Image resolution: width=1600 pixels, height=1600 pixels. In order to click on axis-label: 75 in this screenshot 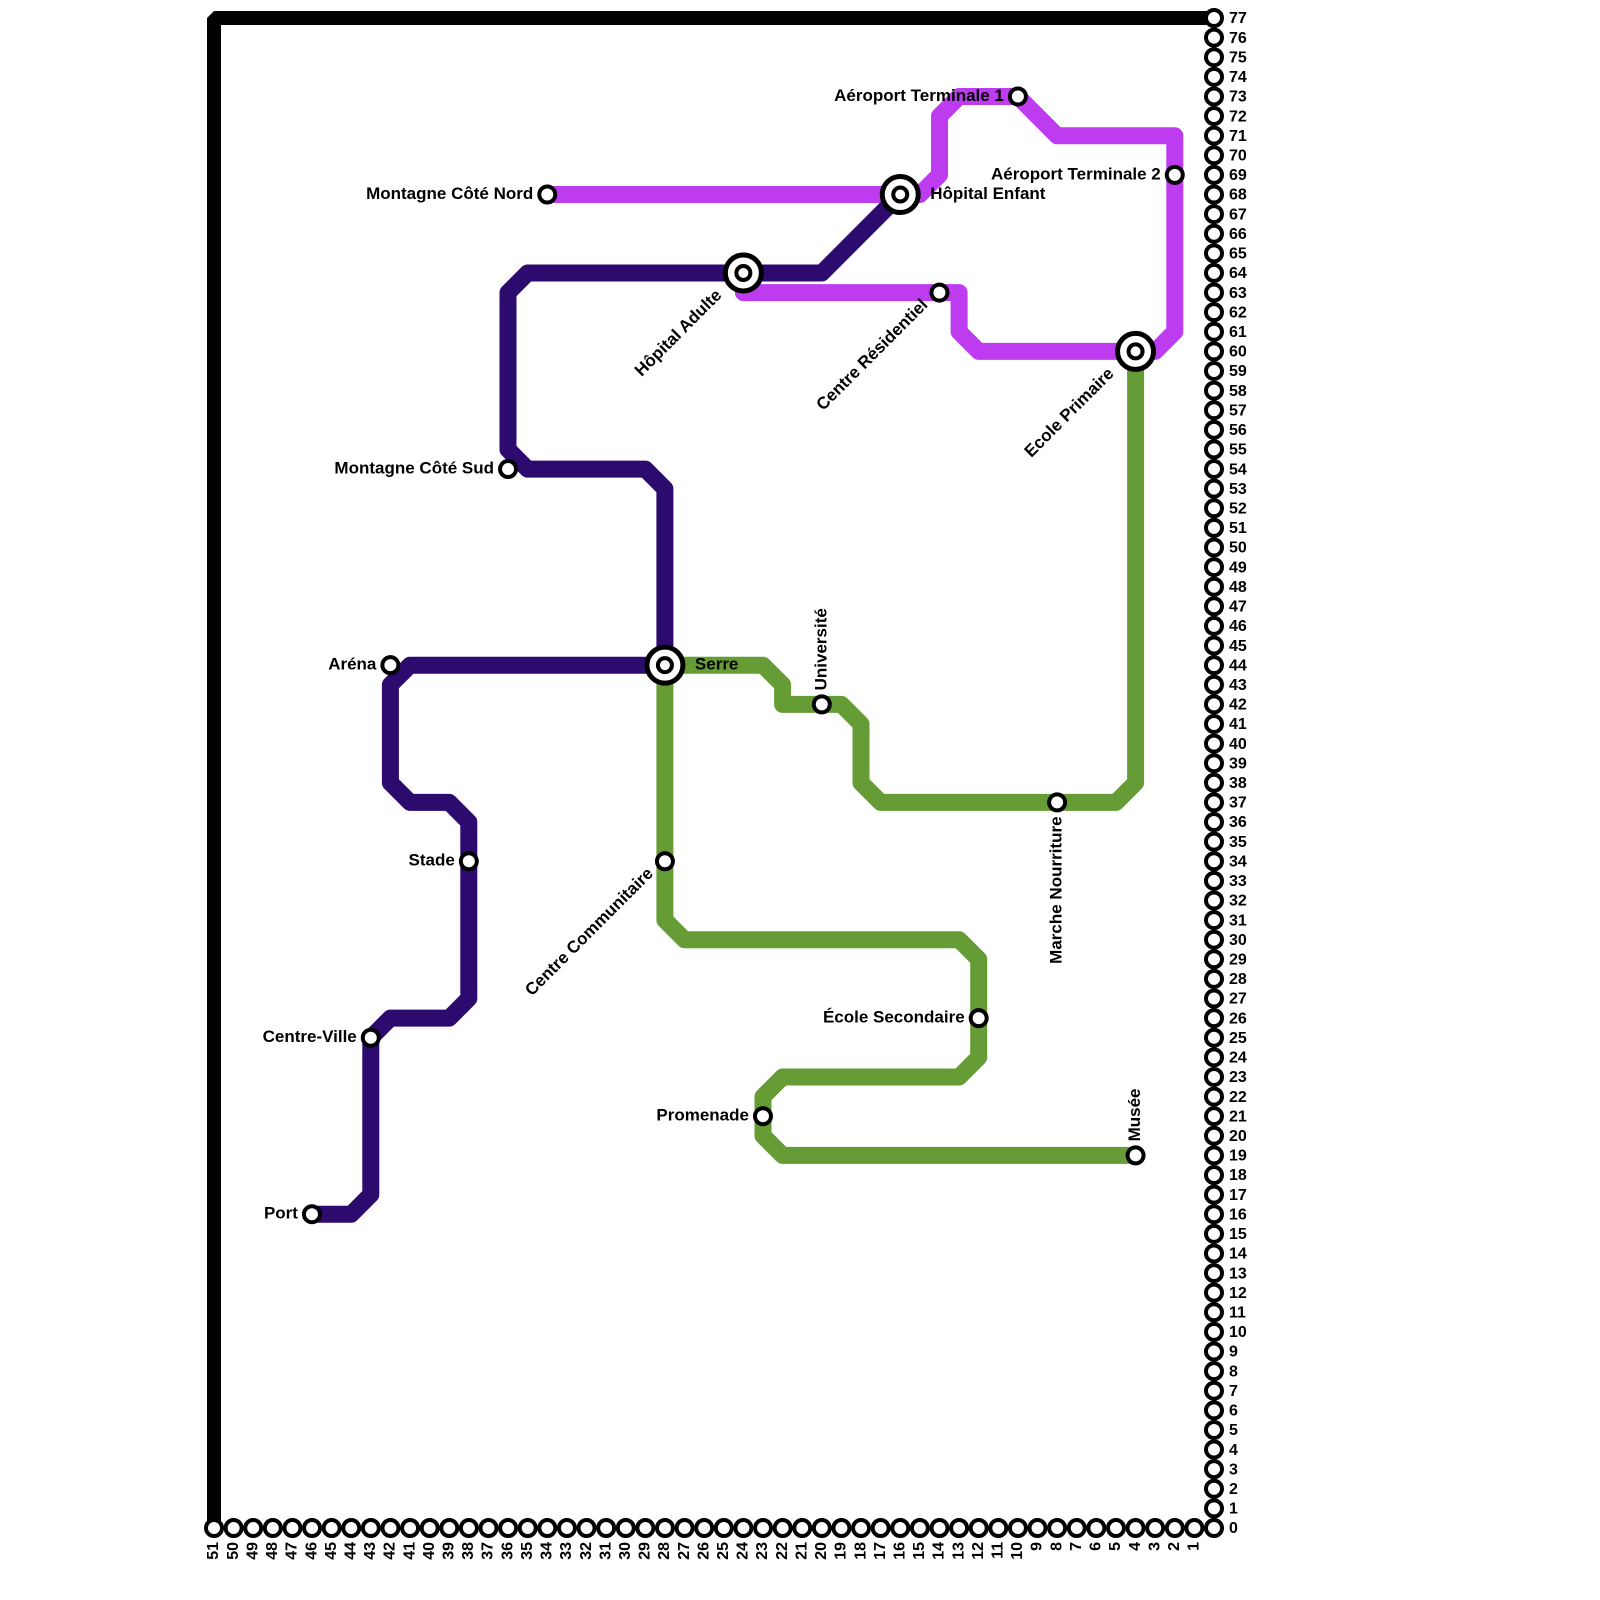, I will do `click(1238, 57)`.